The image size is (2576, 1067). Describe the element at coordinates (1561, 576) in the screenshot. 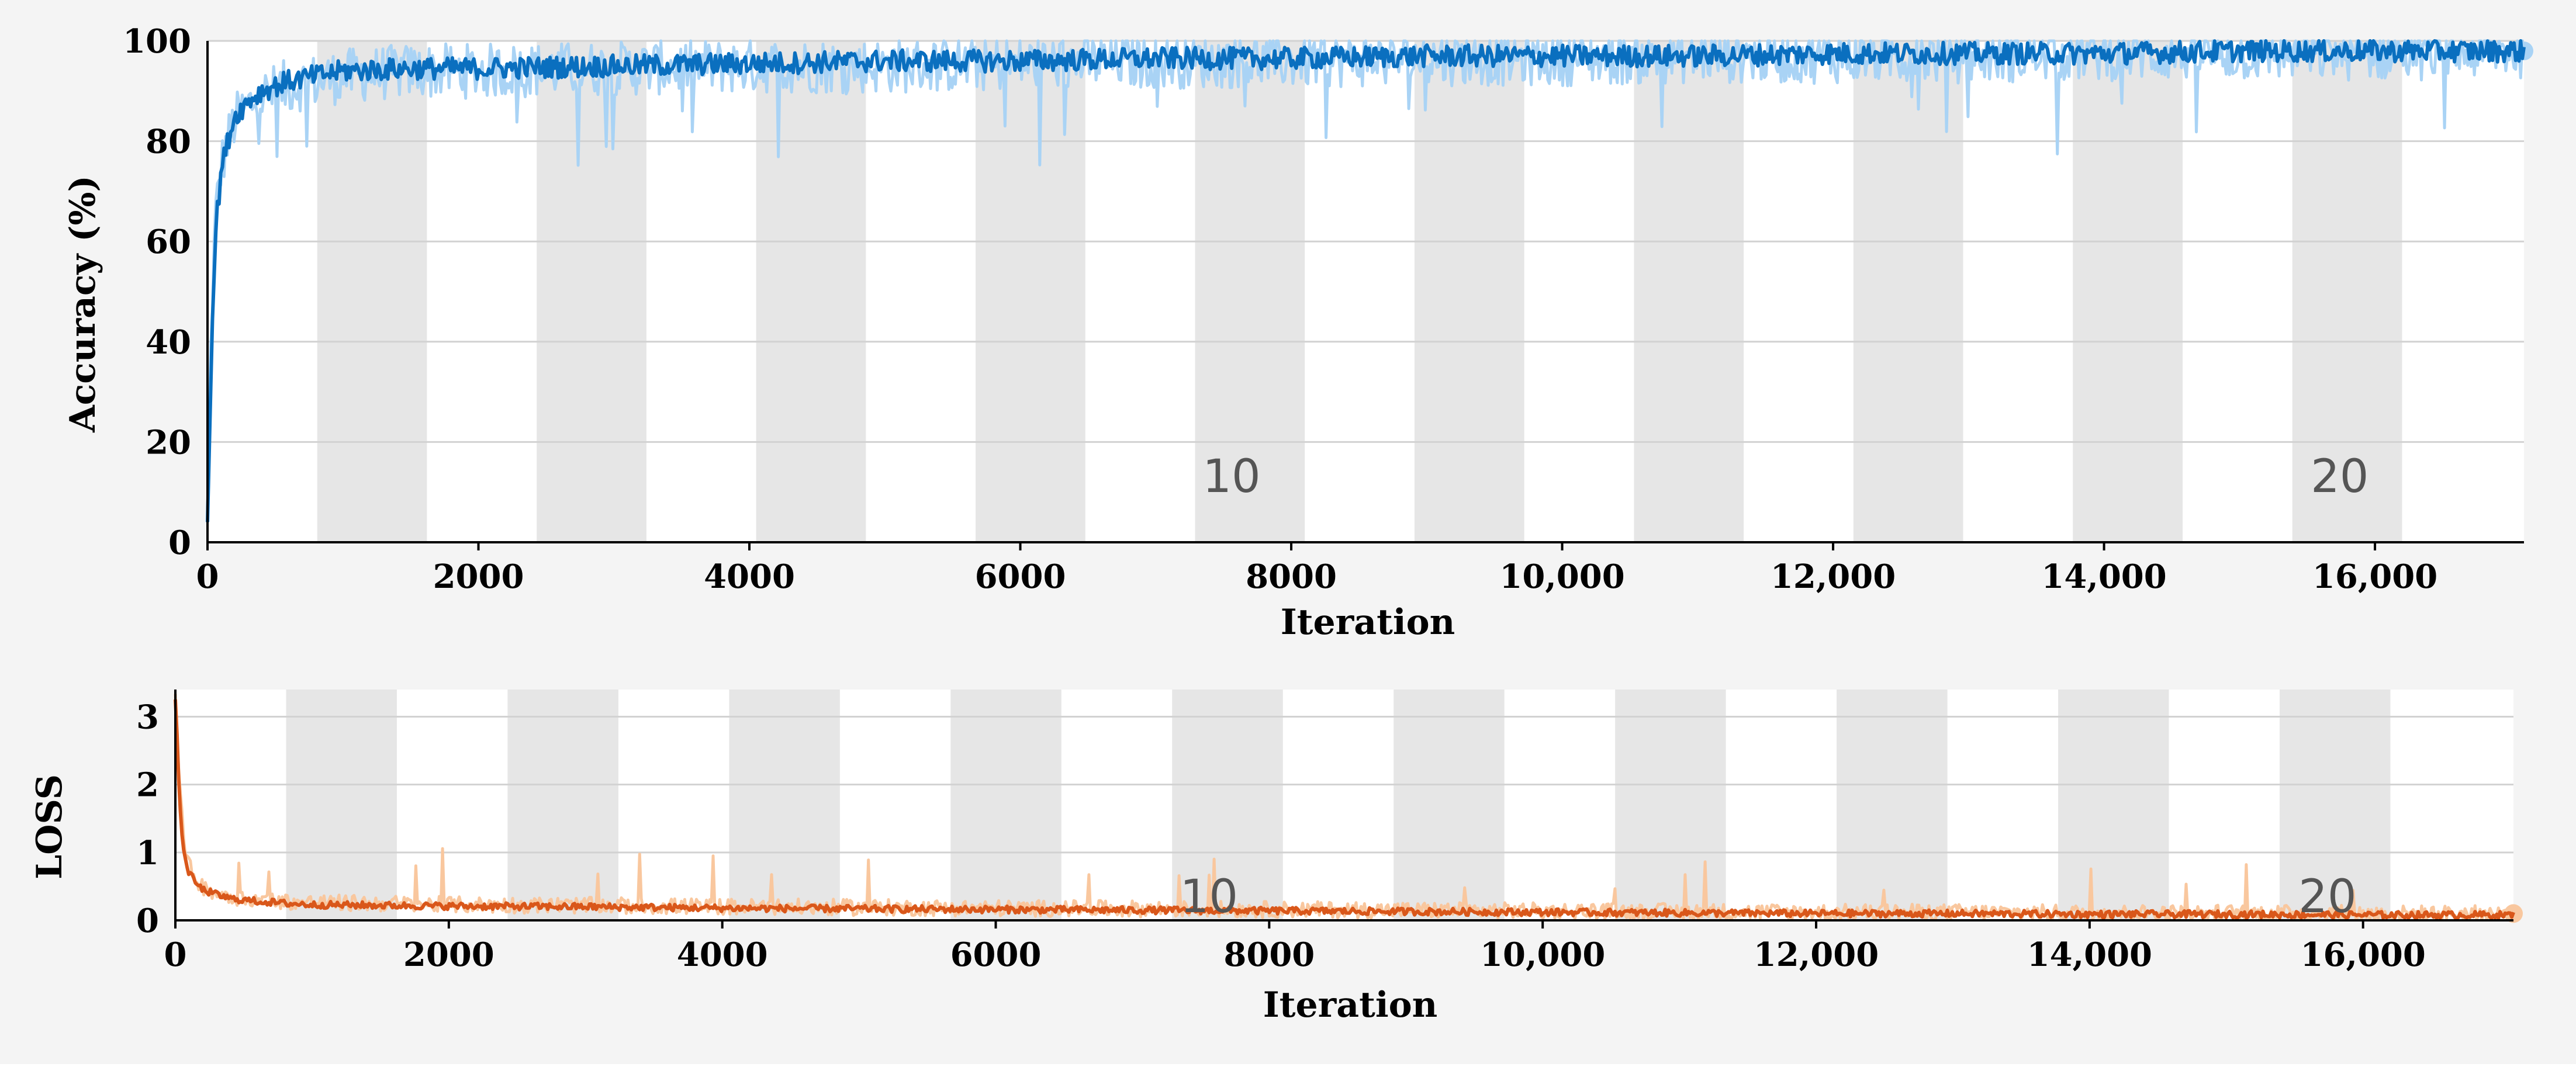

I see `accuracy-x-tick-label: 10,000` at that location.